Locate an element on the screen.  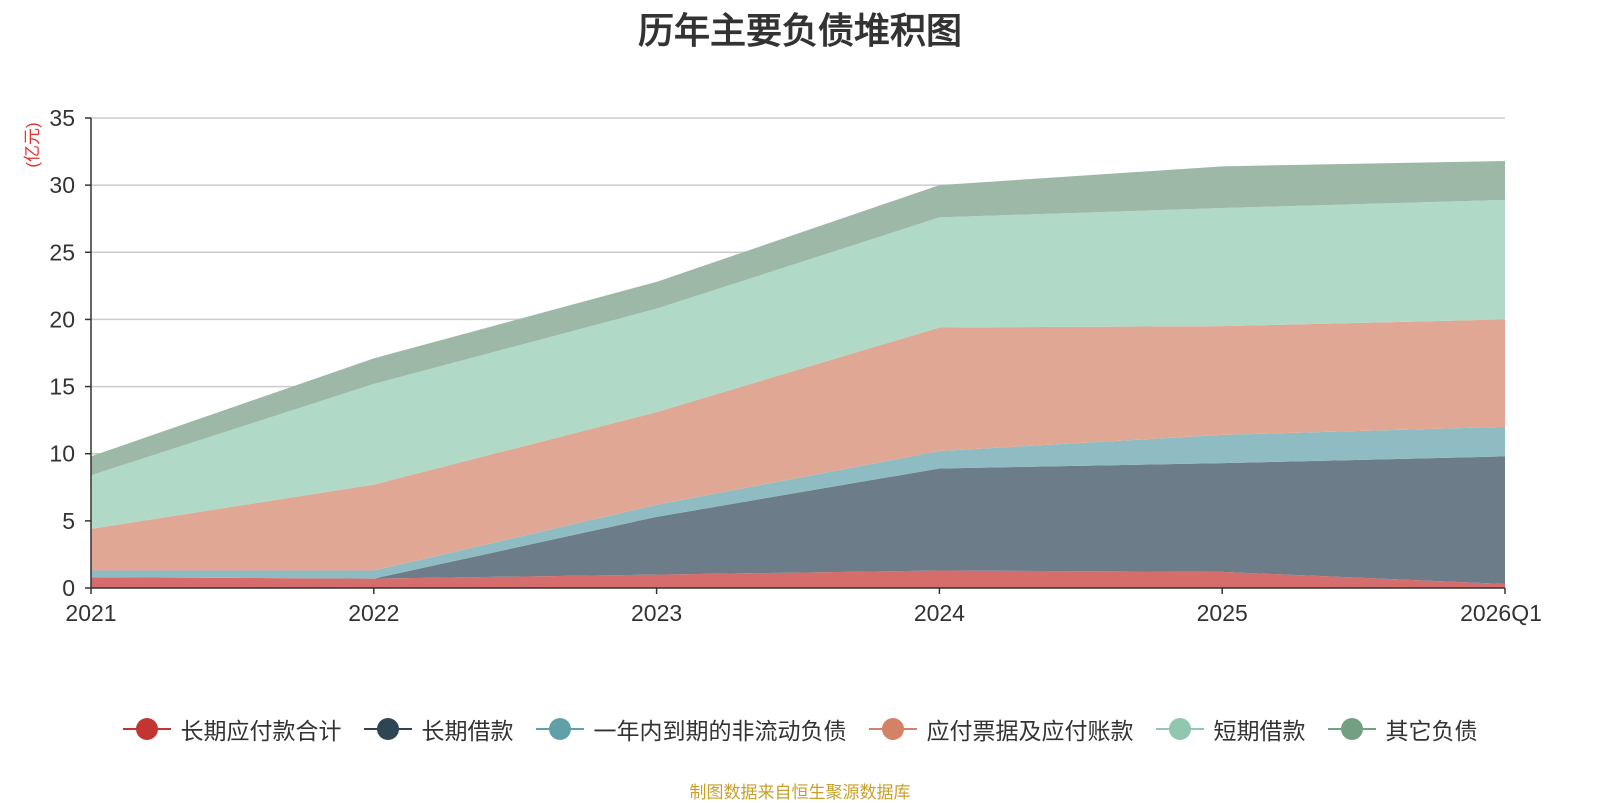
source-note: 制图数据来自恒生聚源数据库 is located at coordinates (800, 792).